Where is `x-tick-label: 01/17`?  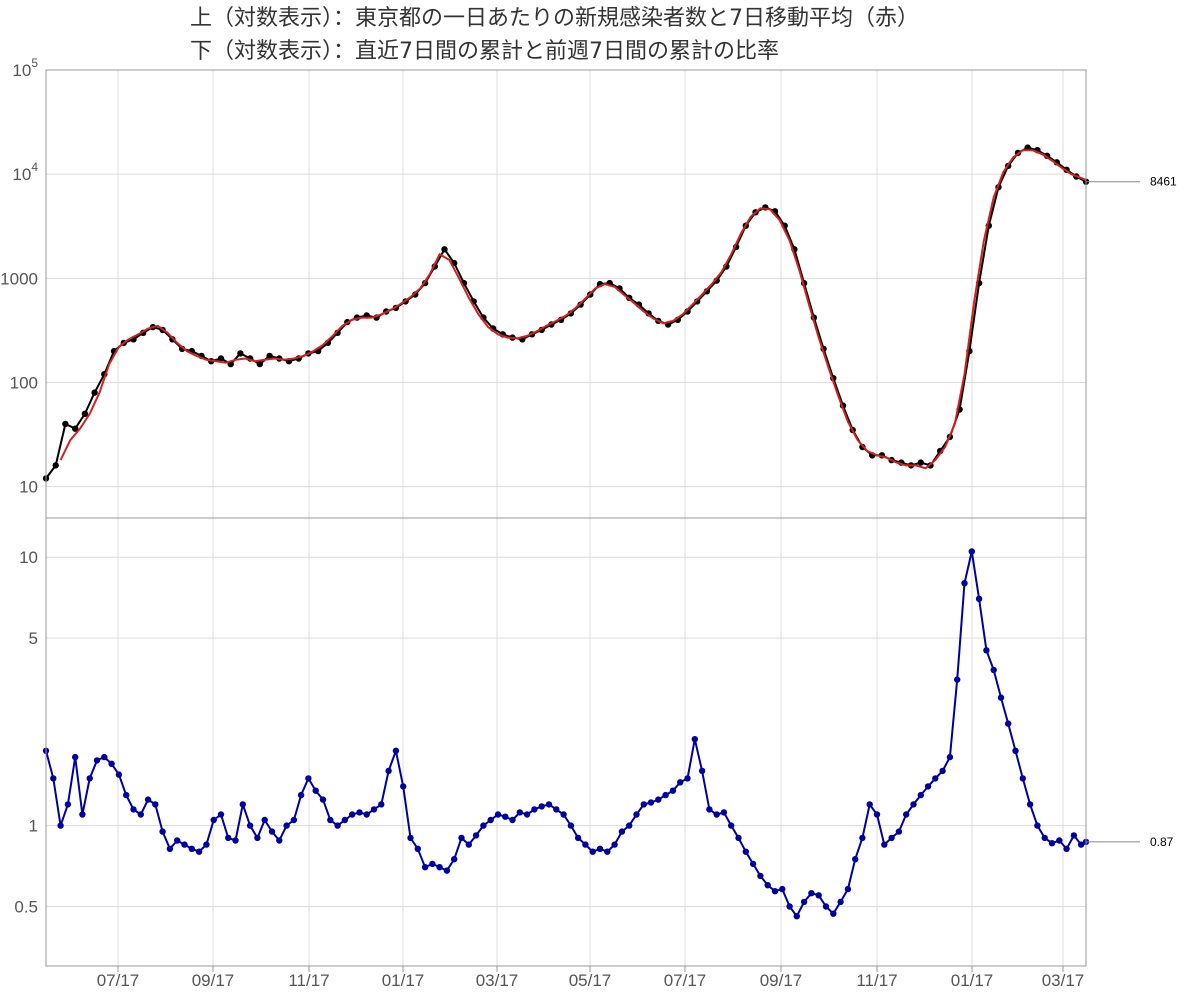 x-tick-label: 01/17 is located at coordinates (972, 980).